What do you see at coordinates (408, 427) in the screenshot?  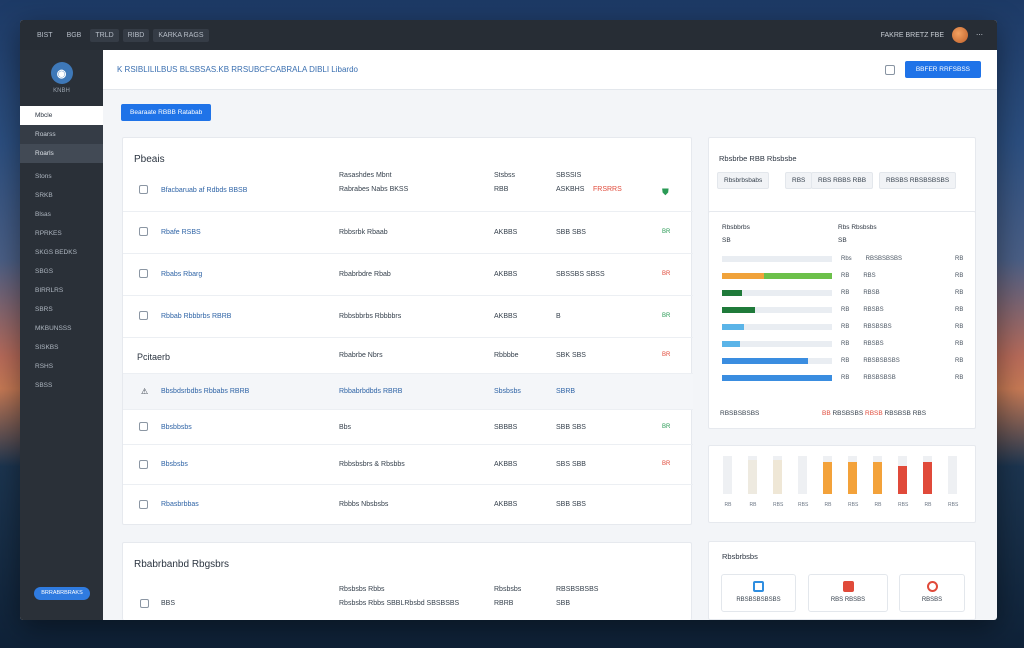 I see `table-row: Bbsbbsbs Bbs SBBBS SBB SBS BR` at bounding box center [408, 427].